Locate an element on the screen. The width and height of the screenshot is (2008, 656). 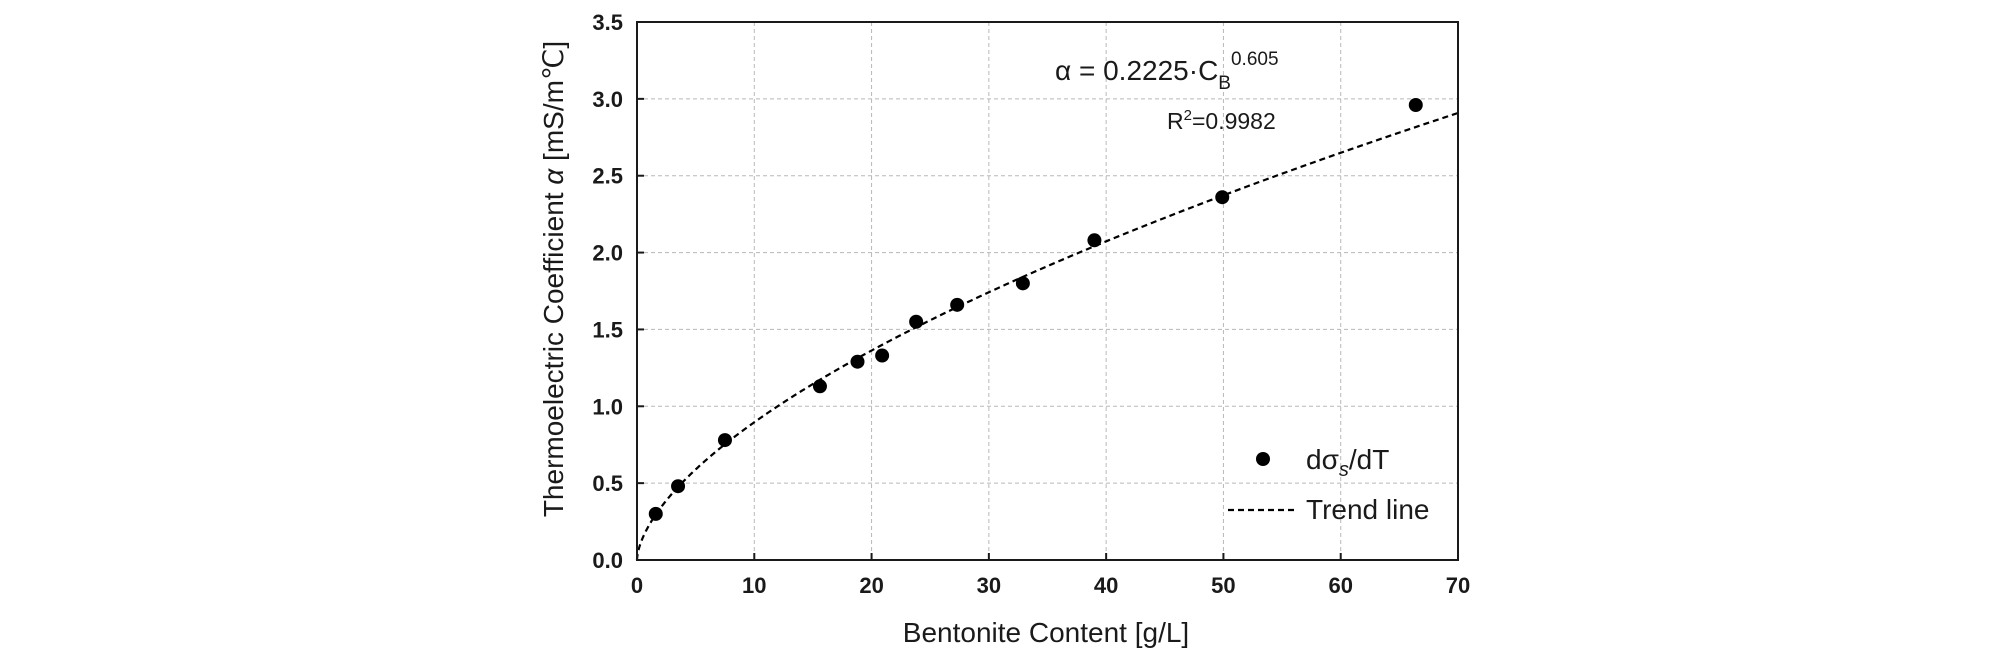
y-tick-label: 2.0 is located at coordinates (607, 253).